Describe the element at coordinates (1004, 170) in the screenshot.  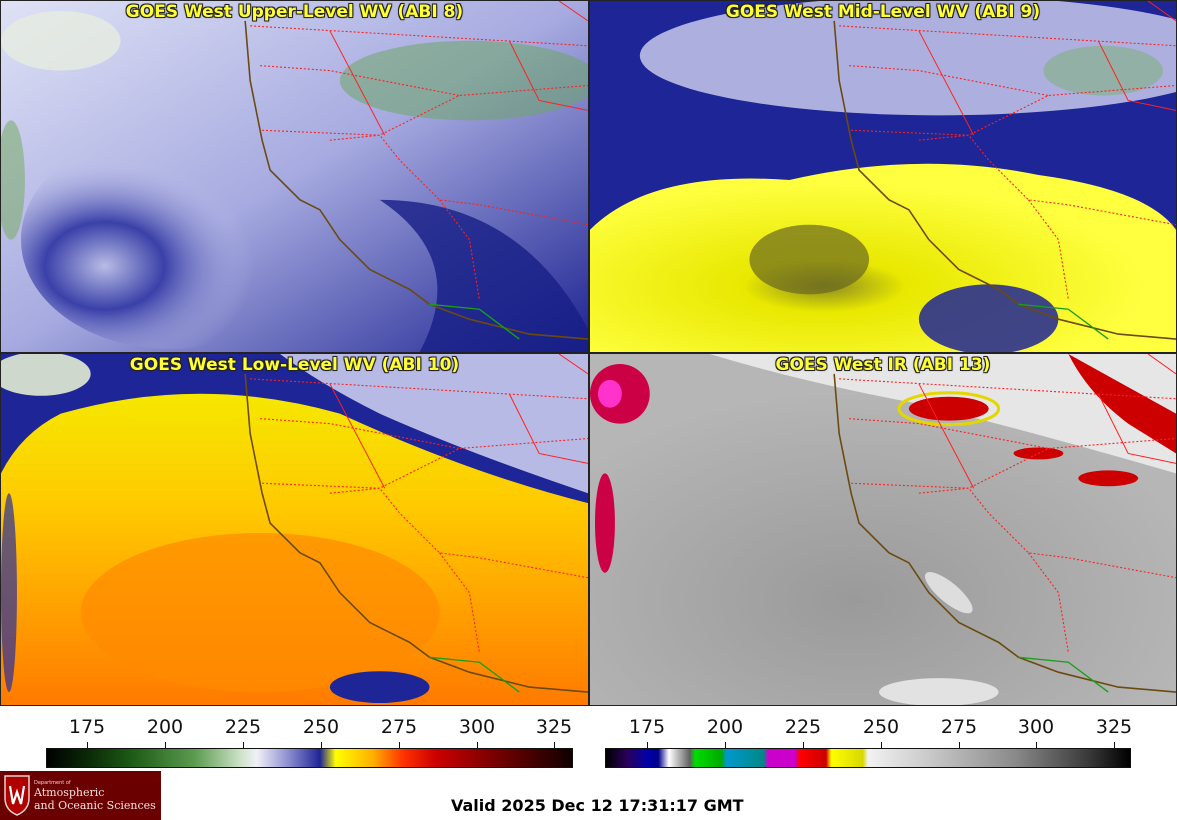
I see `mid-level-map-overlay` at that location.